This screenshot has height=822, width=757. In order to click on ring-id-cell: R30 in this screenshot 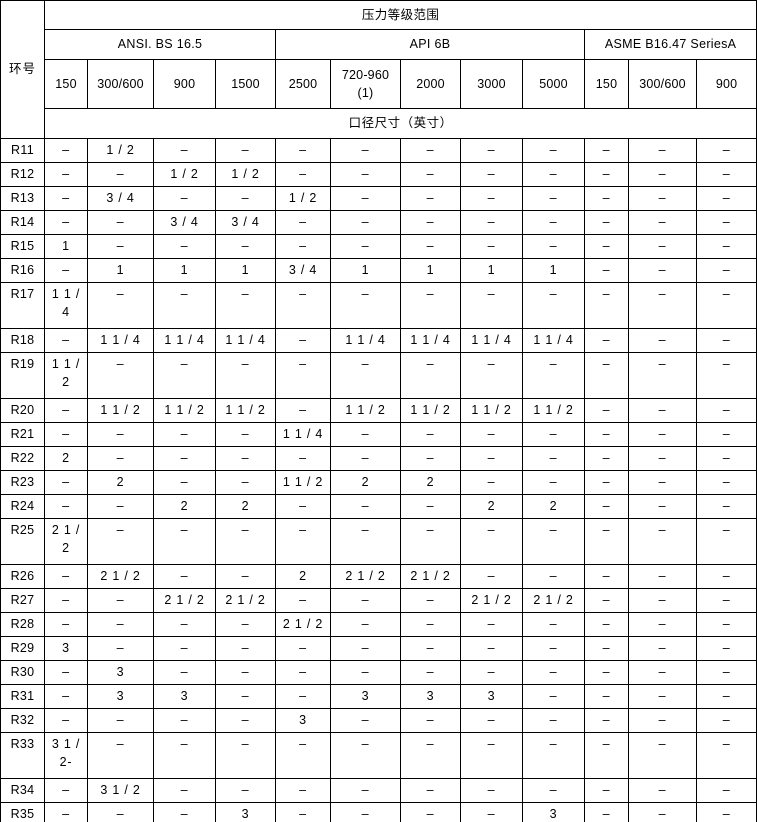, I will do `click(22, 672)`.